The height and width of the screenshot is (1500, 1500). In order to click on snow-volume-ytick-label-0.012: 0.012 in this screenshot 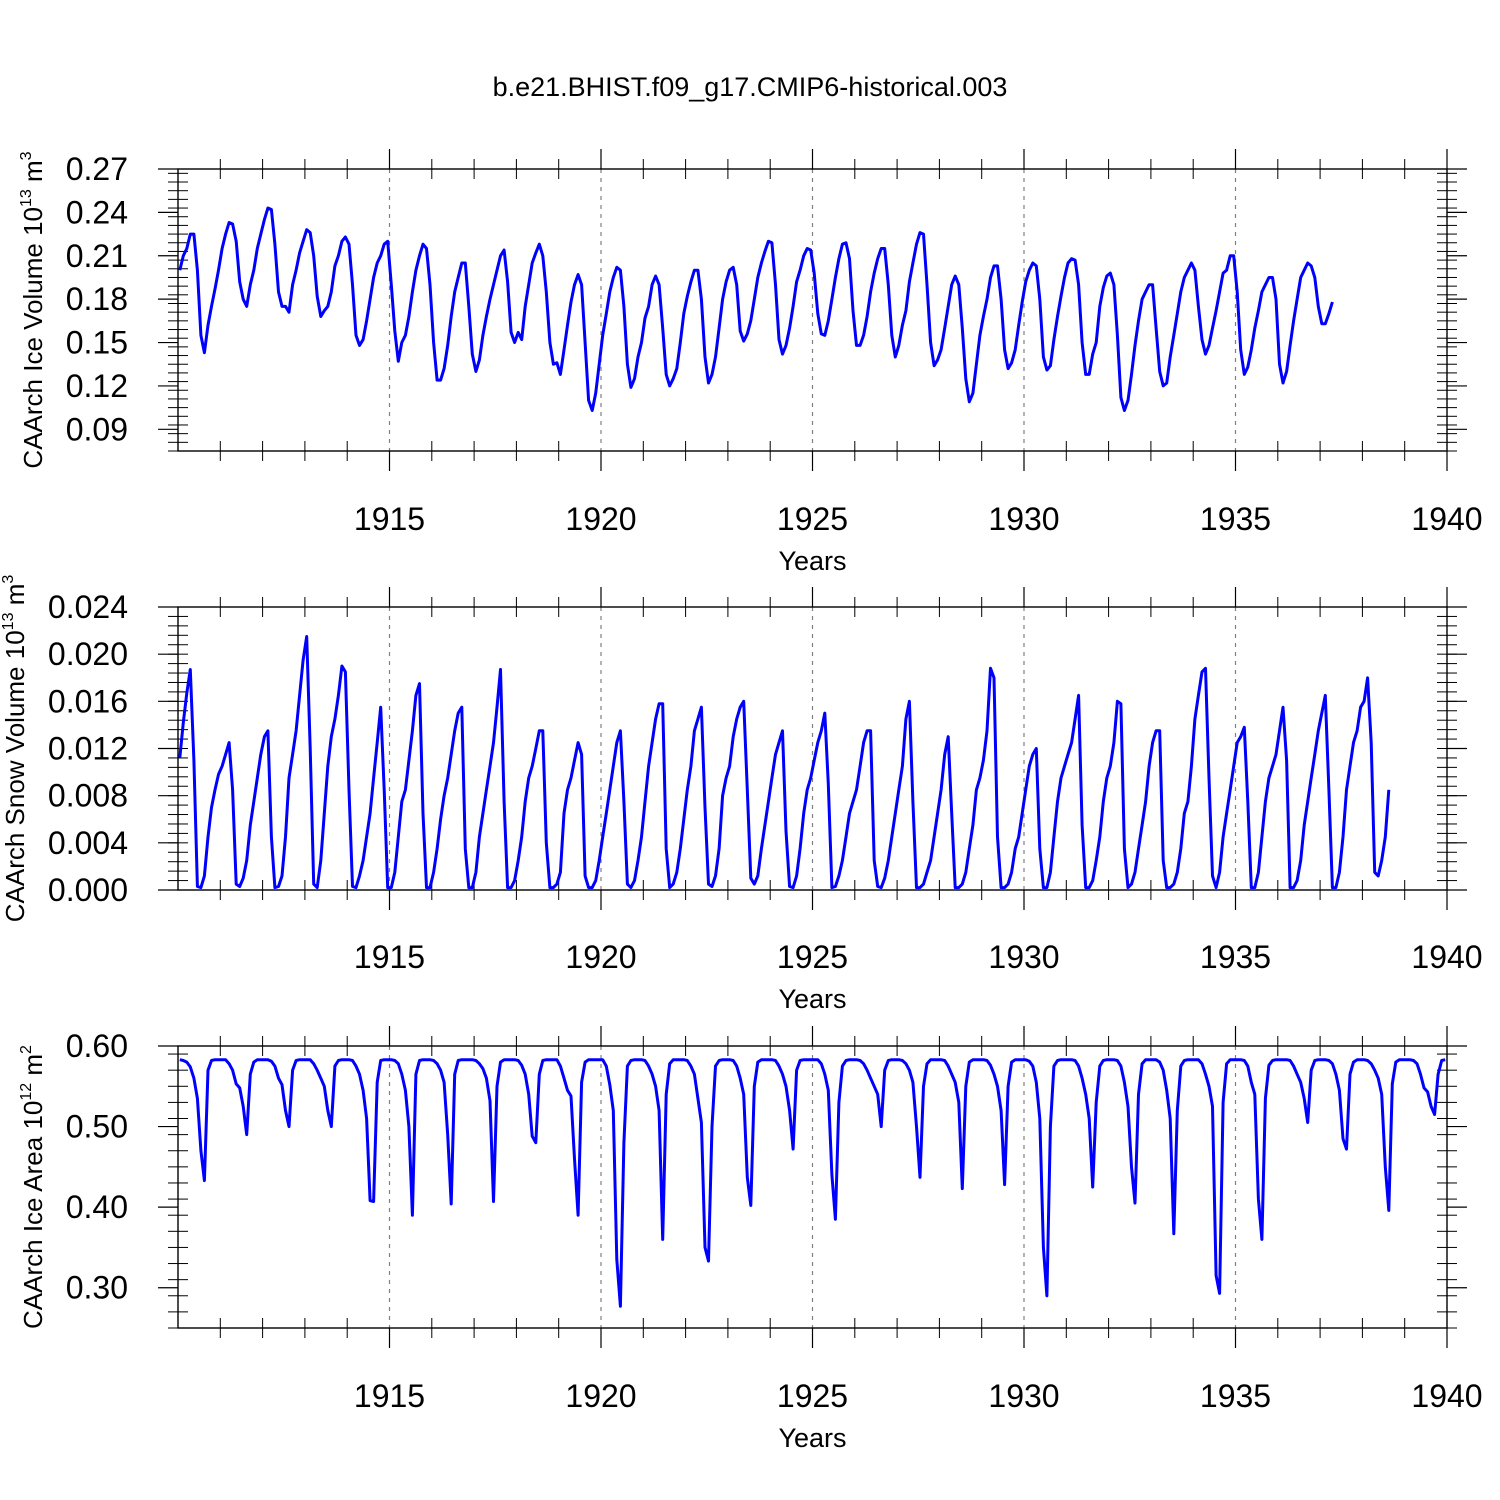, I will do `click(88, 749)`.